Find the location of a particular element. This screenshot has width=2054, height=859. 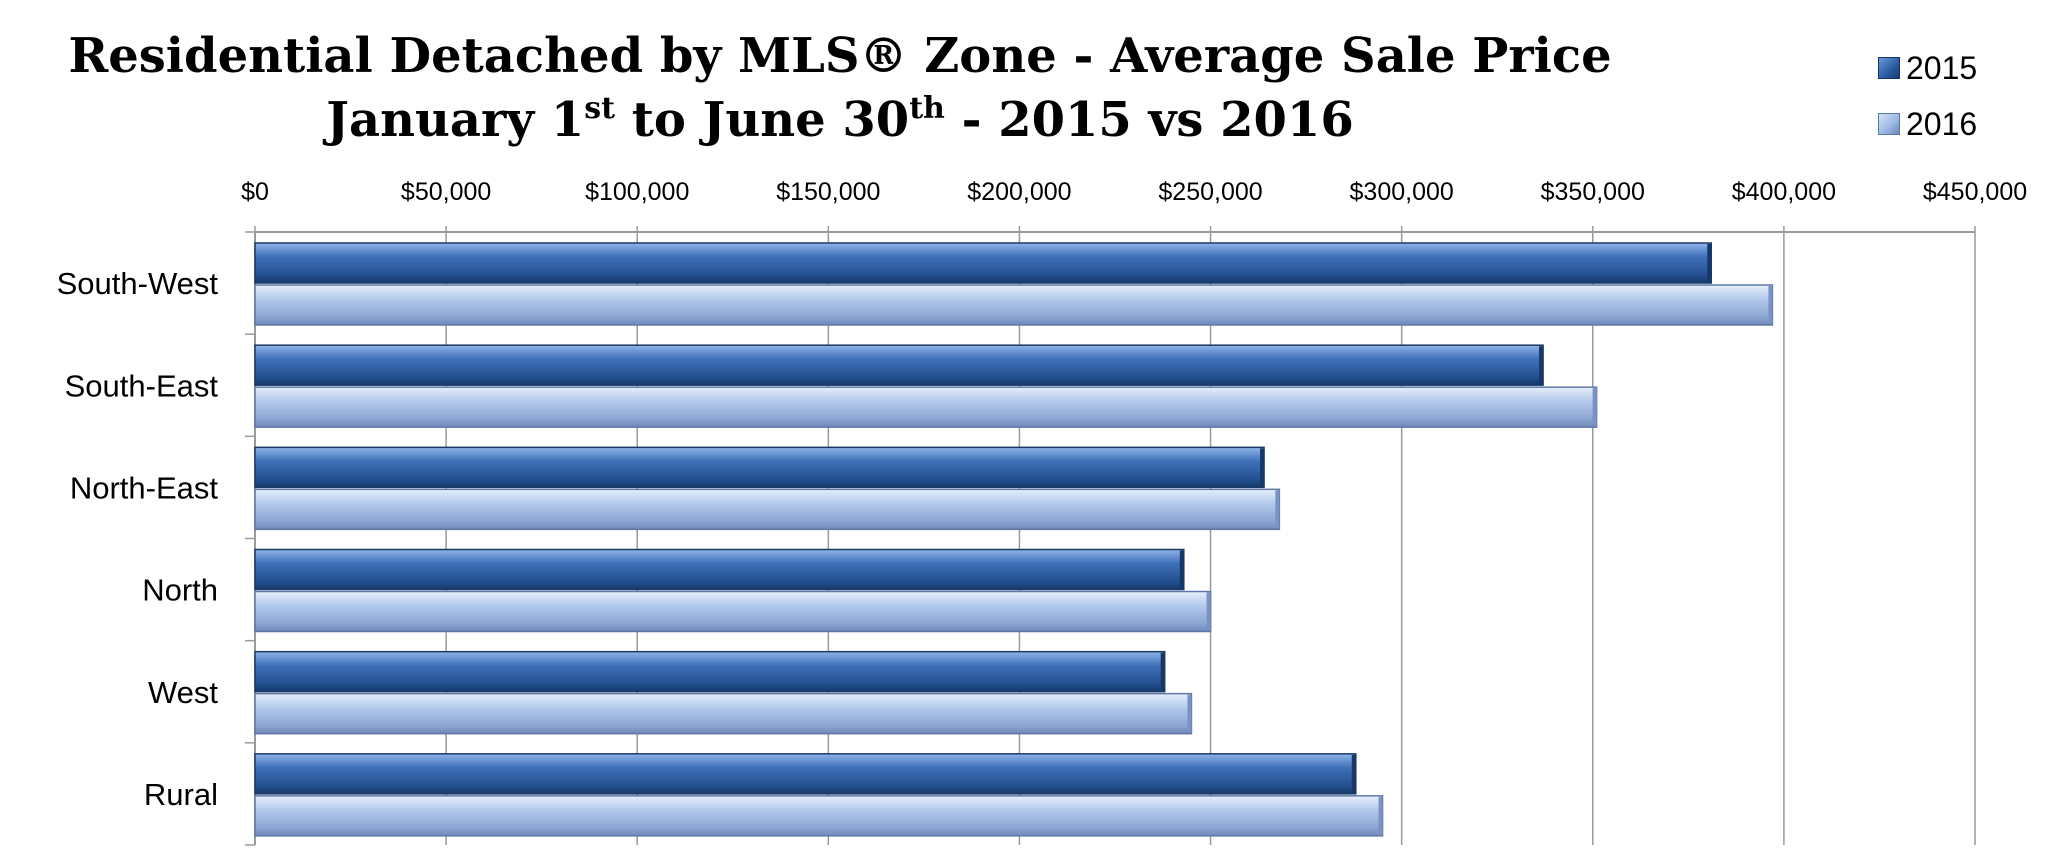

legend-swatch-2015 is located at coordinates (1889, 68).